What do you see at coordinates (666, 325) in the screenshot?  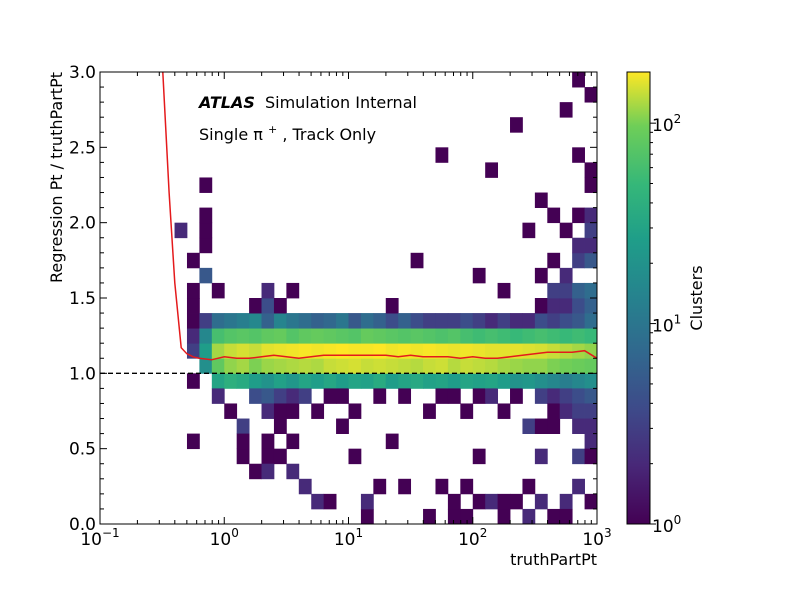 I see `colorbar-tick-label: 101` at bounding box center [666, 325].